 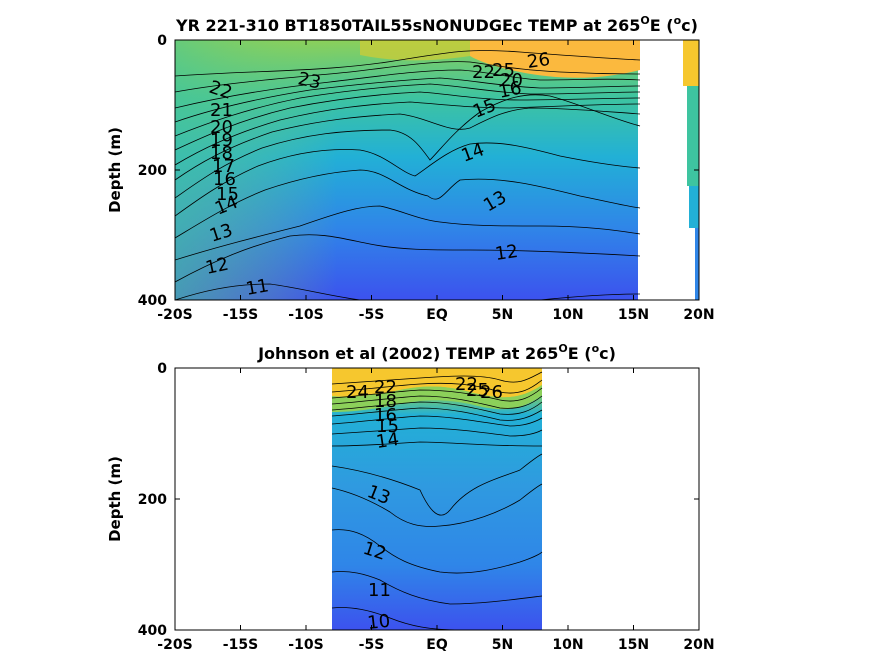 What do you see at coordinates (436, 352) in the screenshot?
I see `bottom-chart-title: Johnson et al (2002) TEMP at 265OE (oc)` at bounding box center [436, 352].